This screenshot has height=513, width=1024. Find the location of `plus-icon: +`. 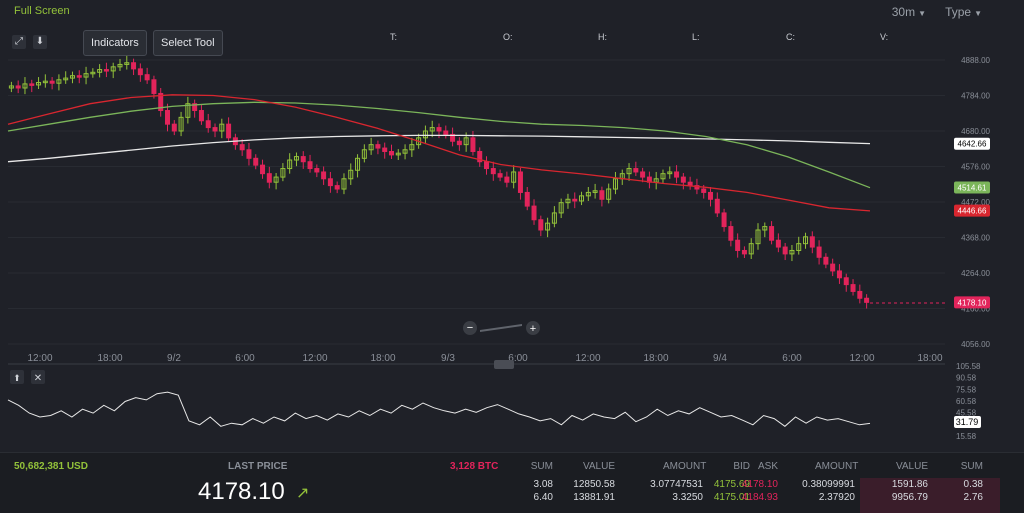

plus-icon: + is located at coordinates (533, 329).